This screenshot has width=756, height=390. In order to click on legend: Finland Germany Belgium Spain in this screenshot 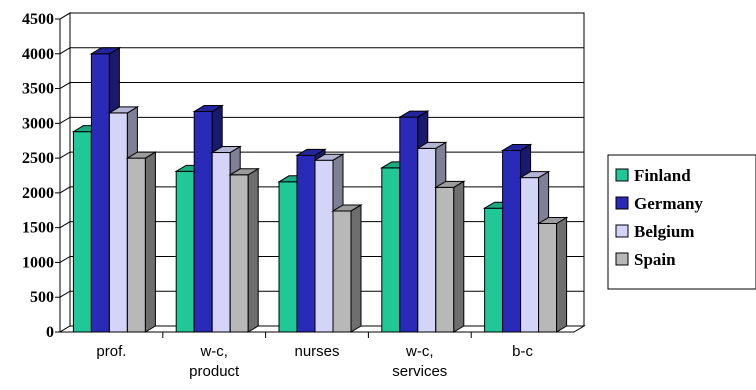, I will do `click(681, 222)`.